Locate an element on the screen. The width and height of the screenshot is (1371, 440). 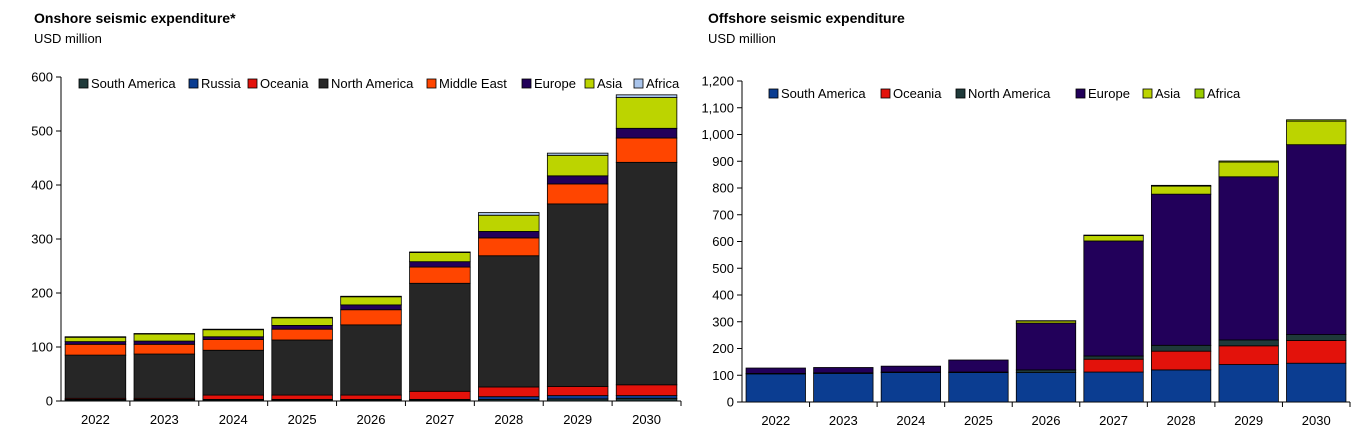
onshore-x-tick-label: 2029 is located at coordinates (577, 419).